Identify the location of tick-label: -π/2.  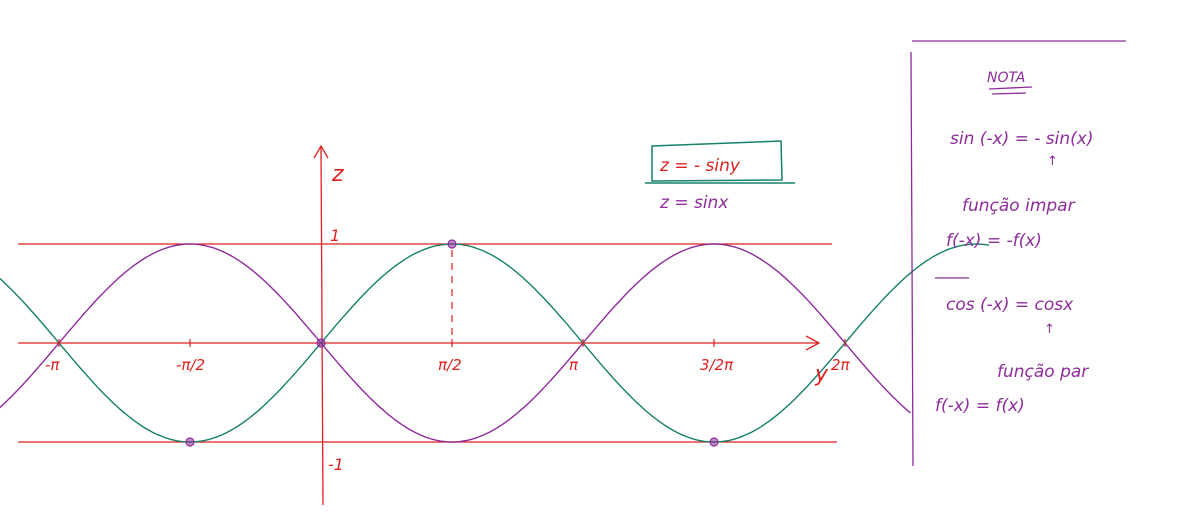
(190, 365).